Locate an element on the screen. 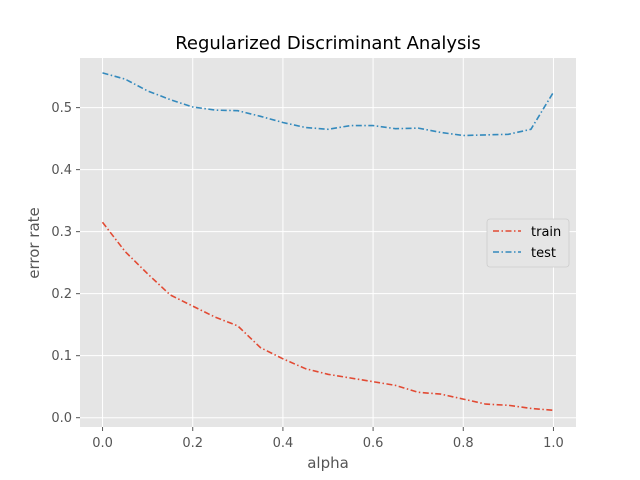 The height and width of the screenshot is (480, 640). y-tick-label: 0.3 is located at coordinates (61, 232).